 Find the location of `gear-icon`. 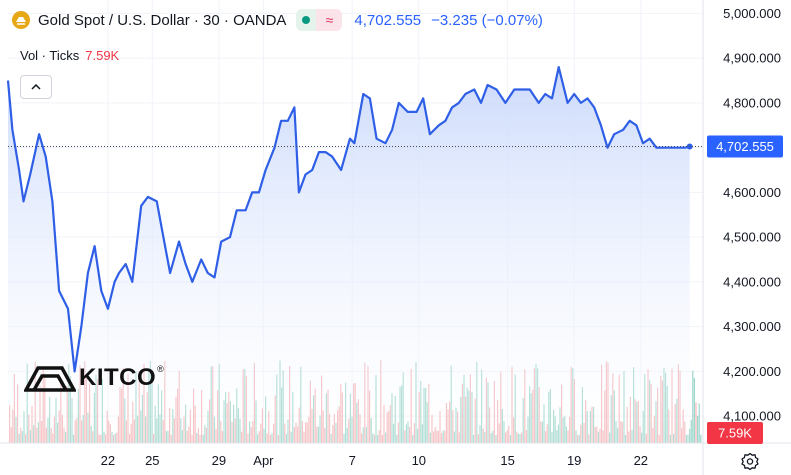

gear-icon is located at coordinates (750, 461).